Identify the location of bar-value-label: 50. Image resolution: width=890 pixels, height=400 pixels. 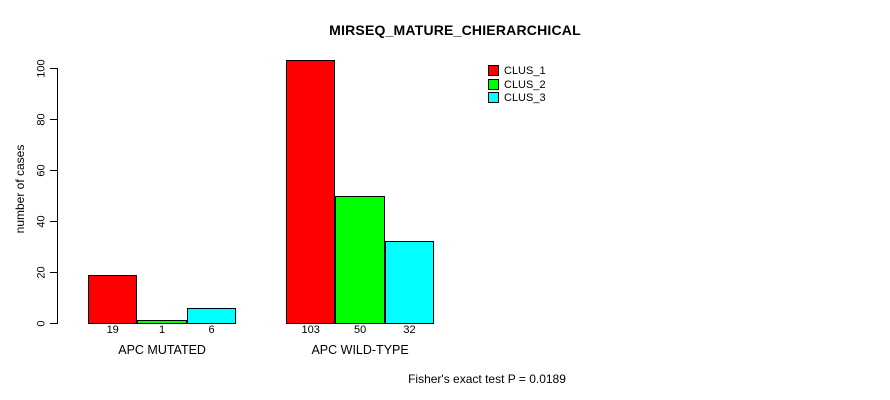
(360, 330).